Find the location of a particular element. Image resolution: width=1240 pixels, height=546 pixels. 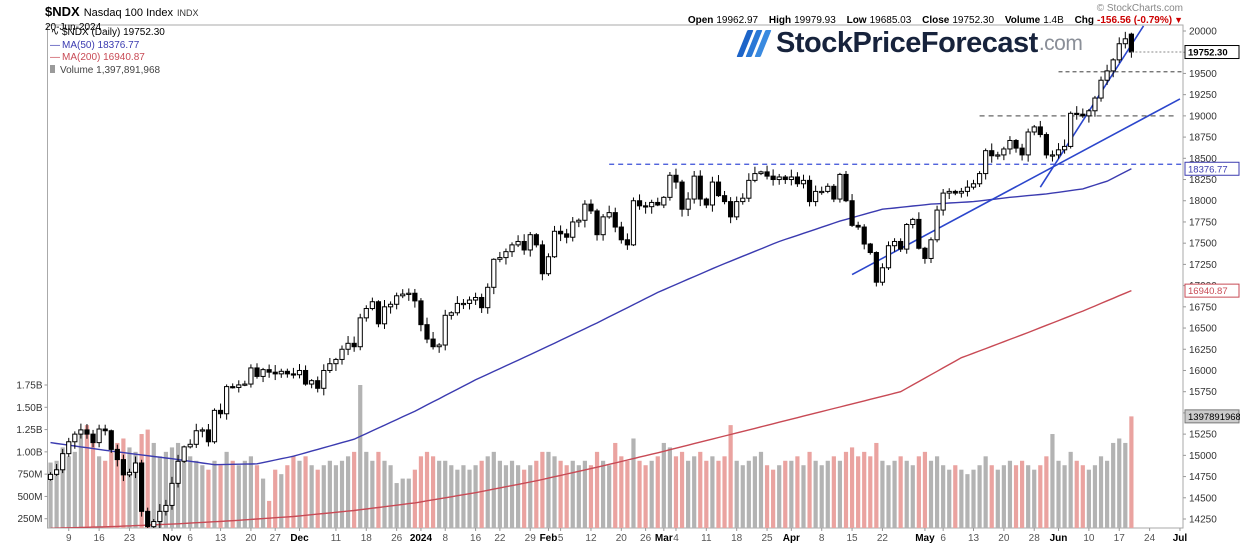

svg-text: 14250 is located at coordinates (1203, 520).